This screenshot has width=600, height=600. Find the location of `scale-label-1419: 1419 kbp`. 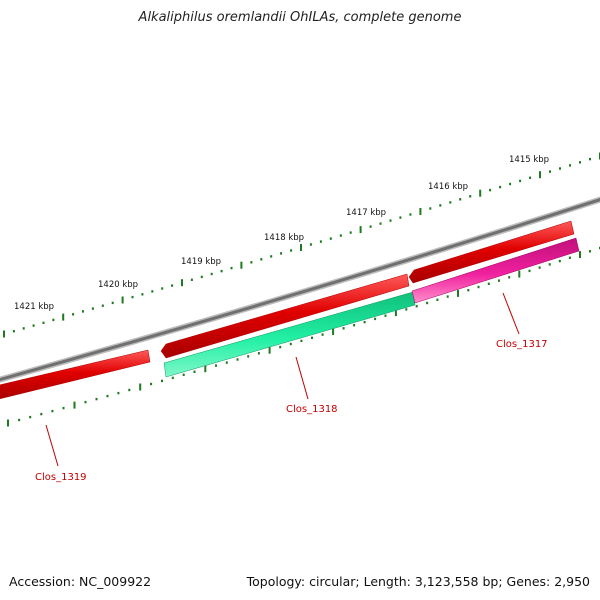

scale-label-1419: 1419 kbp is located at coordinates (201, 262).